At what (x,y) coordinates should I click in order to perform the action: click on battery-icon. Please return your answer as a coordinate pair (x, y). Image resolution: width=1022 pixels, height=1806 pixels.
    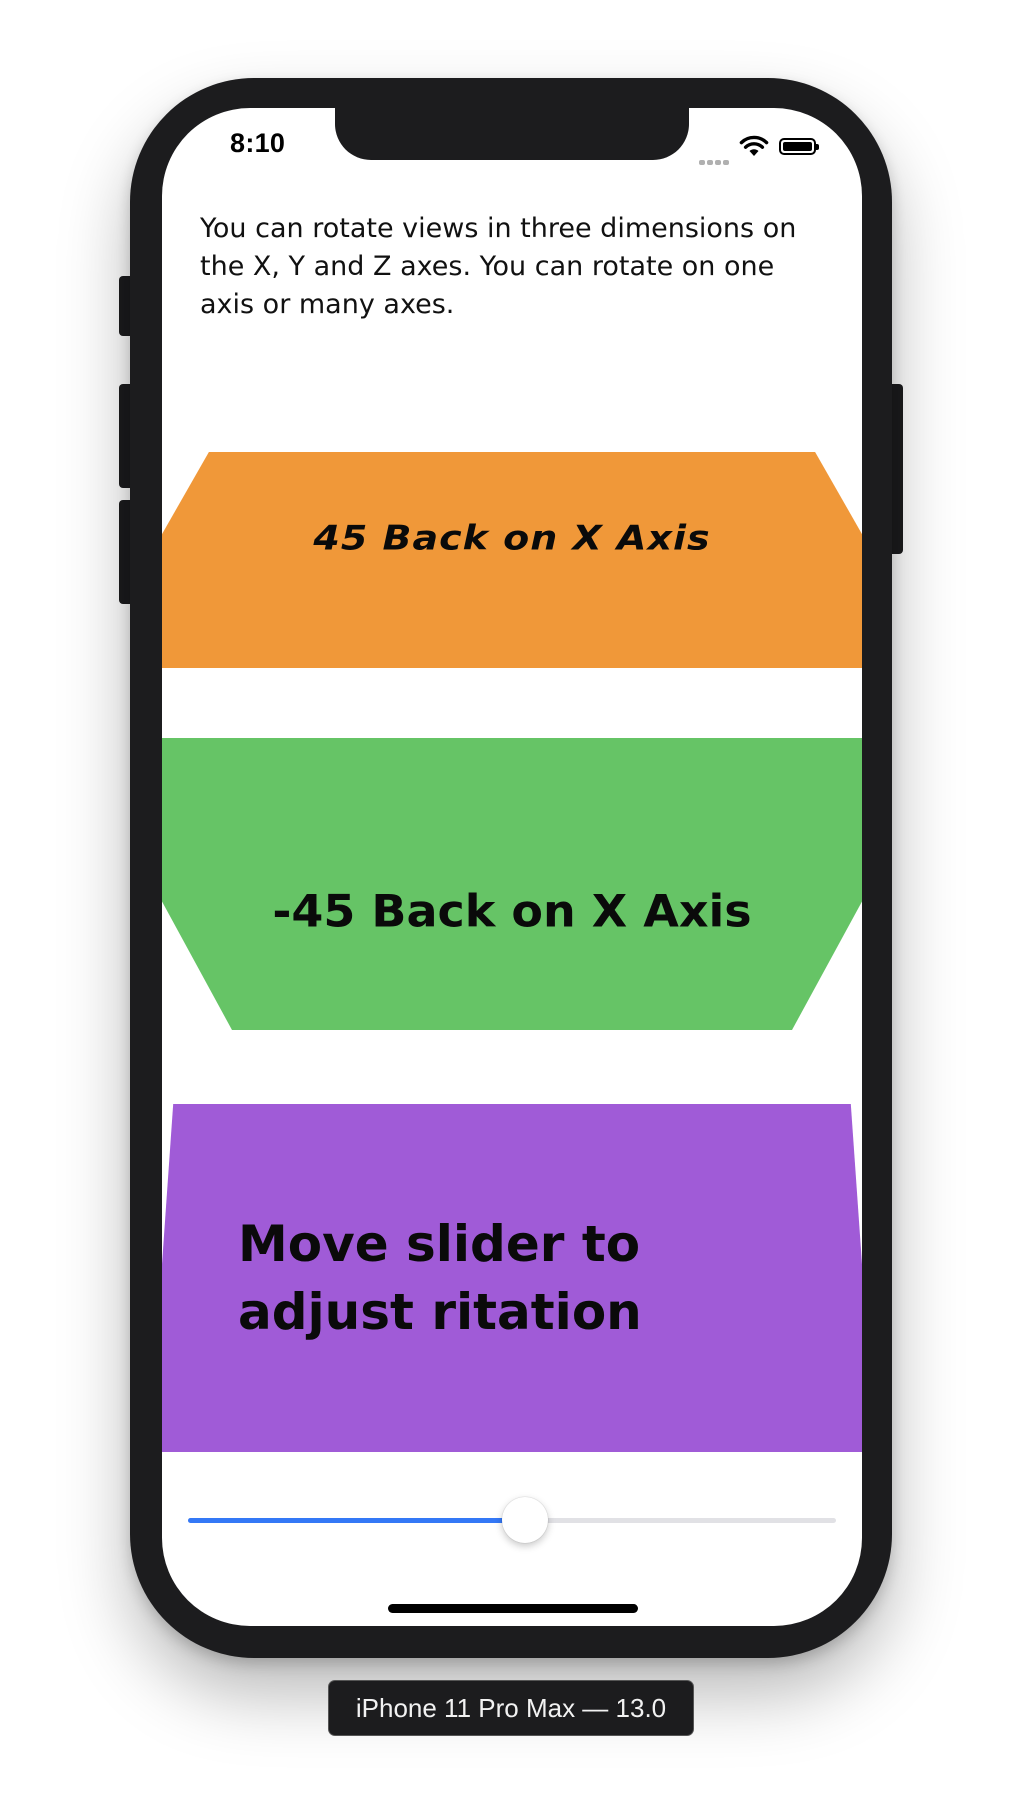
    Looking at the image, I should click on (799, 146).